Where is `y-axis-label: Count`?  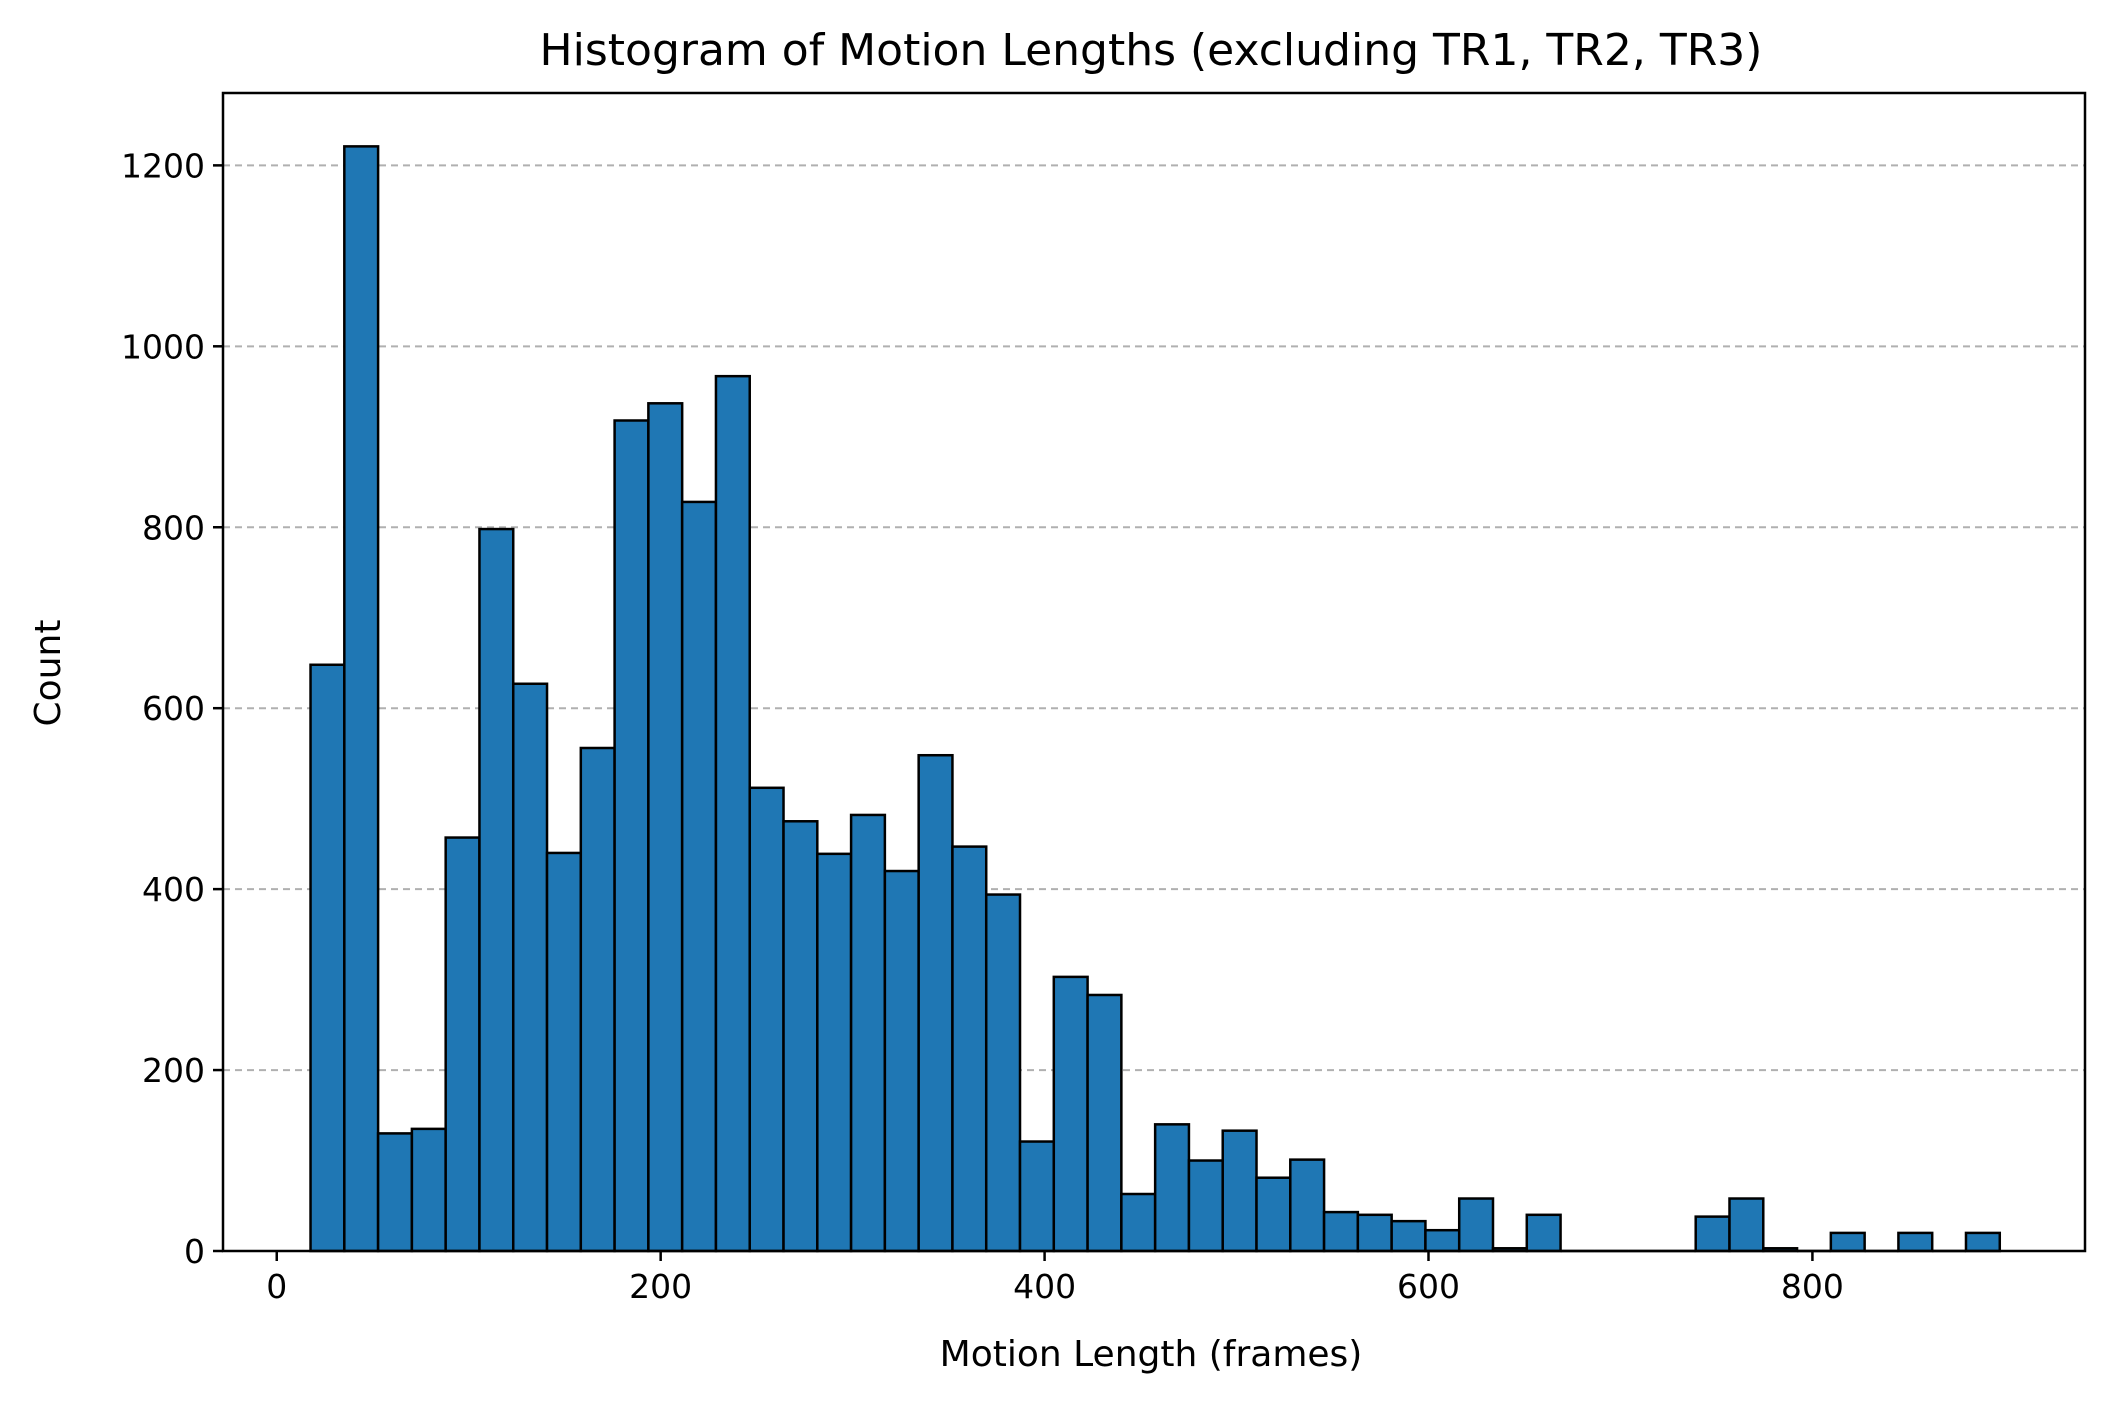 y-axis-label: Count is located at coordinates (48, 673).